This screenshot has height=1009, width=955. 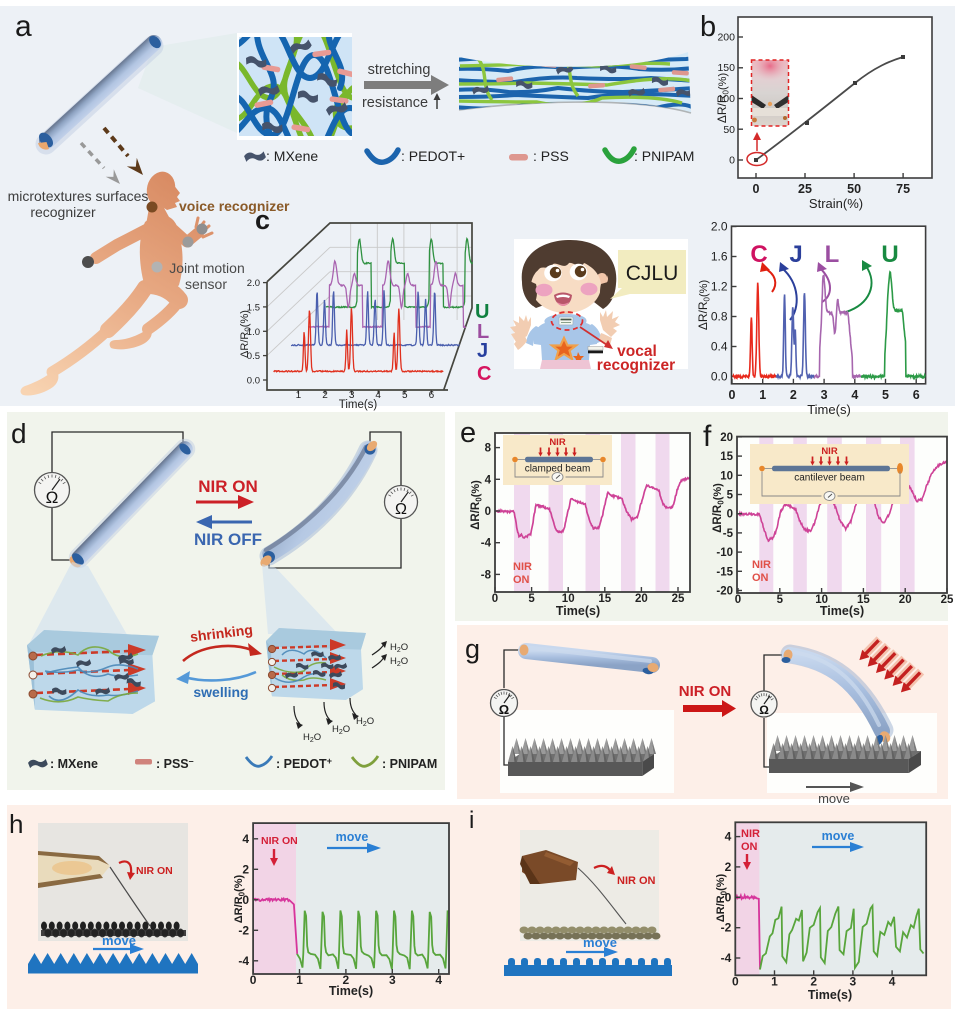 I want to click on svg-text: a, so click(x=23, y=26).